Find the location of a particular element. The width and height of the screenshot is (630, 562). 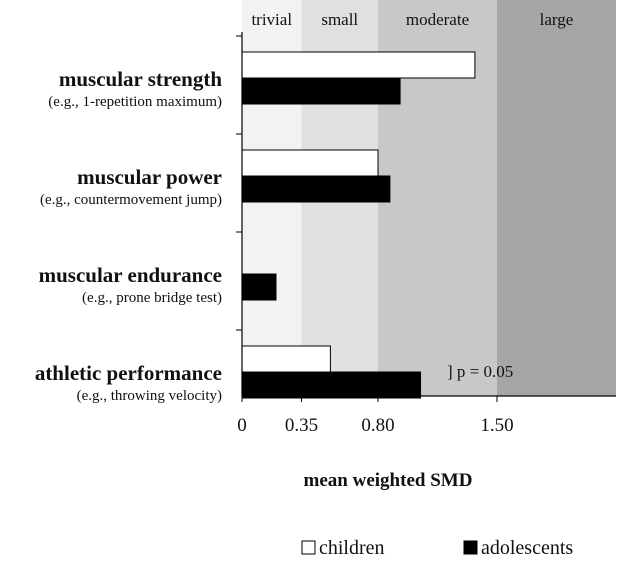

x-tick-label: 1.50 is located at coordinates (496, 425).